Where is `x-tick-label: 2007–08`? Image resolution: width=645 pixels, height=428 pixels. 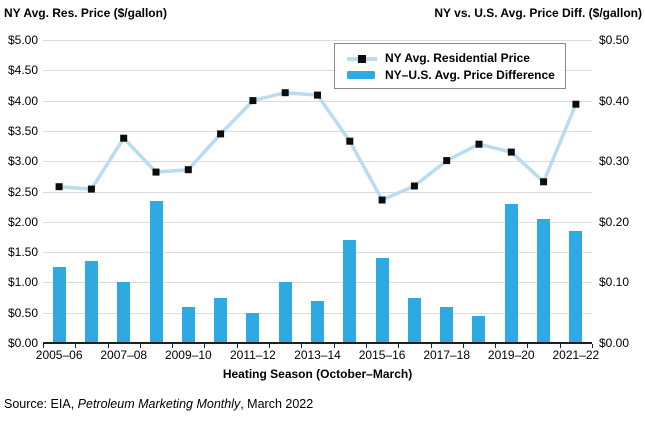 x-tick-label: 2007–08 is located at coordinates (124, 355).